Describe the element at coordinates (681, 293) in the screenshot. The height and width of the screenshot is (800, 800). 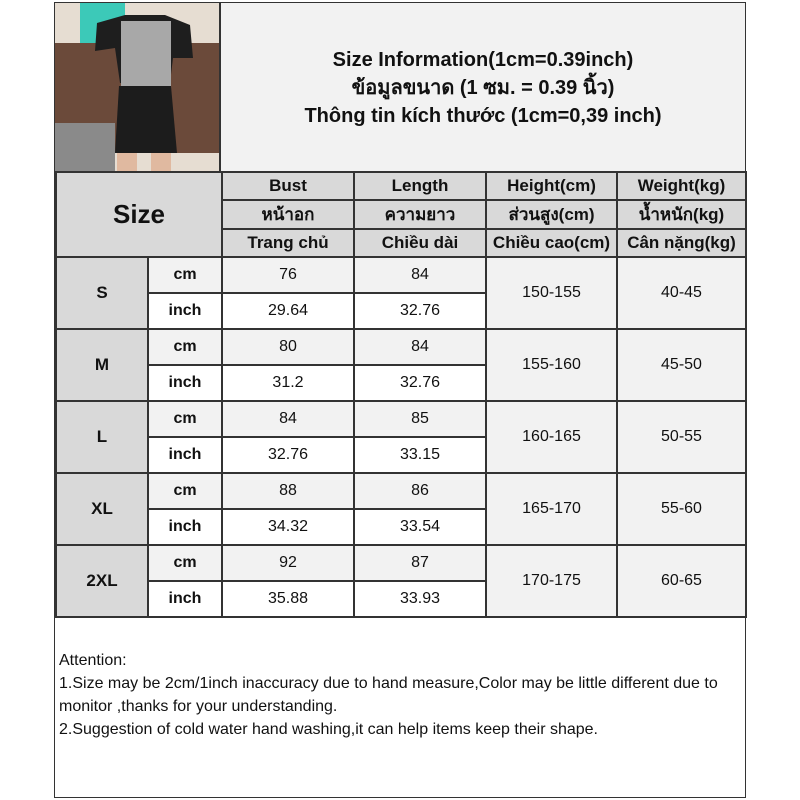
I see `weight-range: 40-45` at that location.